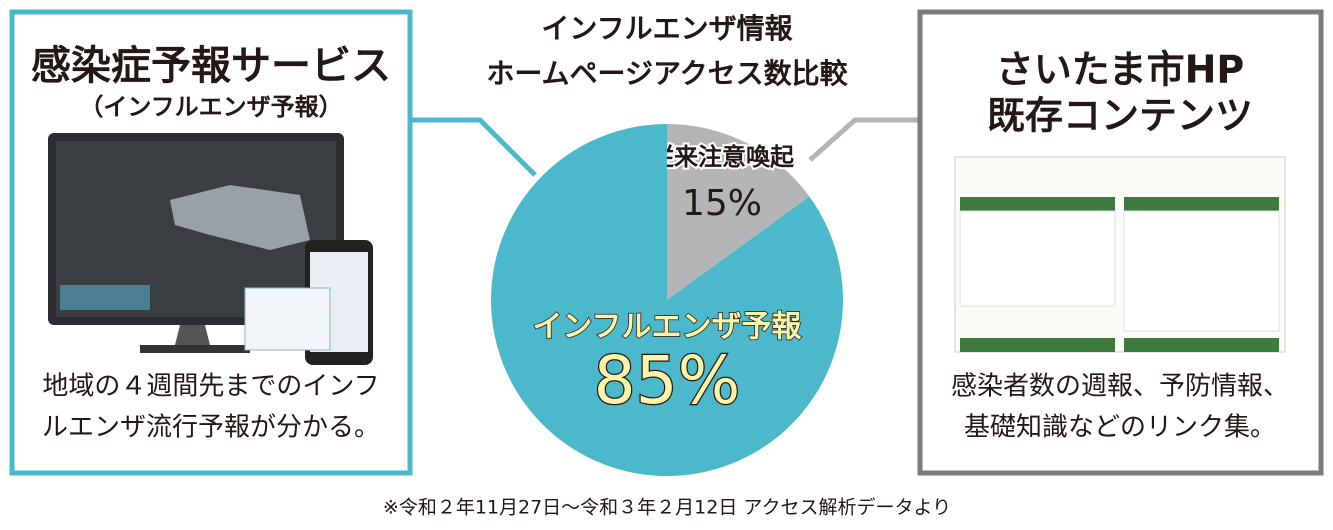 The height and width of the screenshot is (530, 1333). Describe the element at coordinates (1120, 116) in the screenshot. I see `right-title: 既存コンテンツ` at that location.